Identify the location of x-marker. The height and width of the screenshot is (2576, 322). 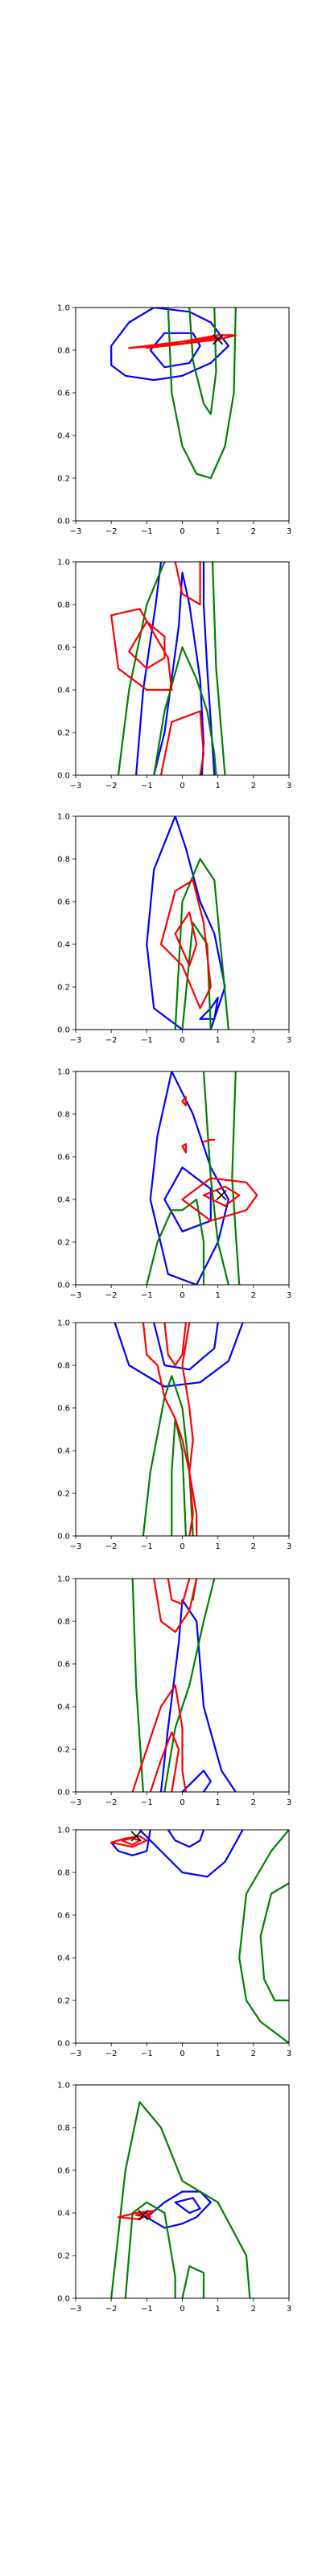
(218, 339).